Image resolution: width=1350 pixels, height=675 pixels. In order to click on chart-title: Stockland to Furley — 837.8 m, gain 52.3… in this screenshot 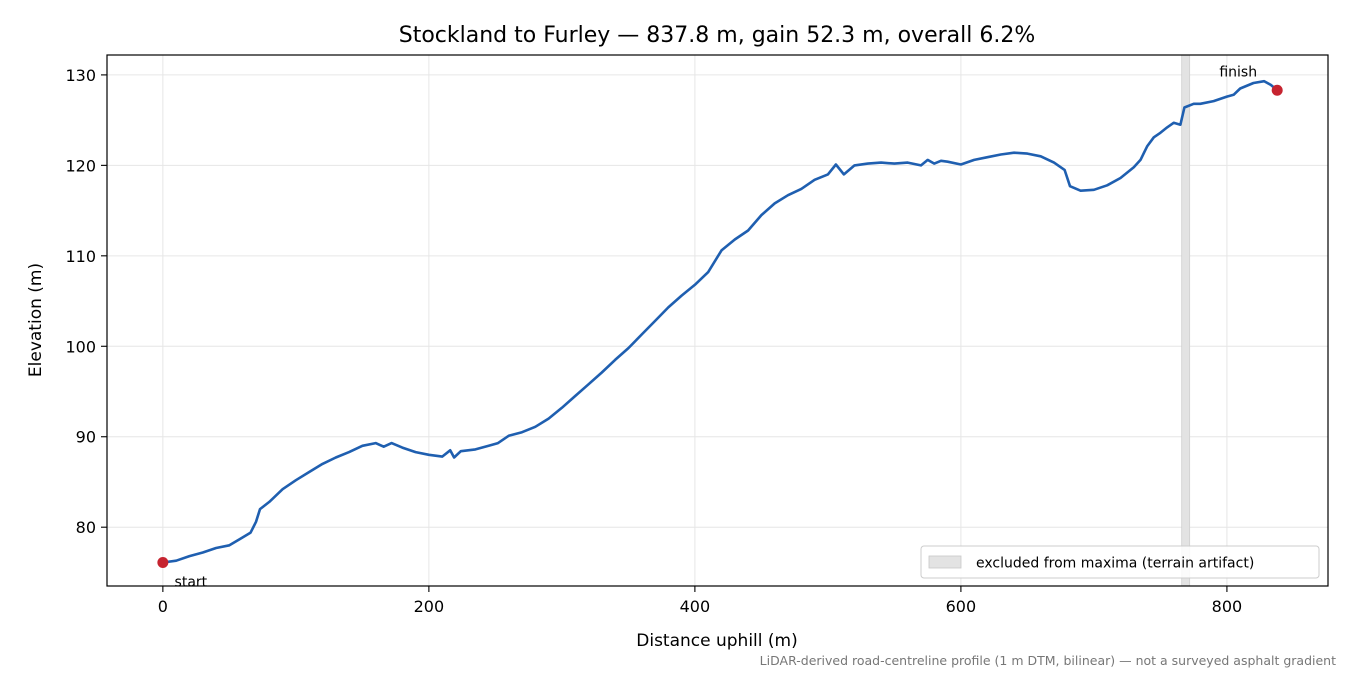, I will do `click(717, 35)`.